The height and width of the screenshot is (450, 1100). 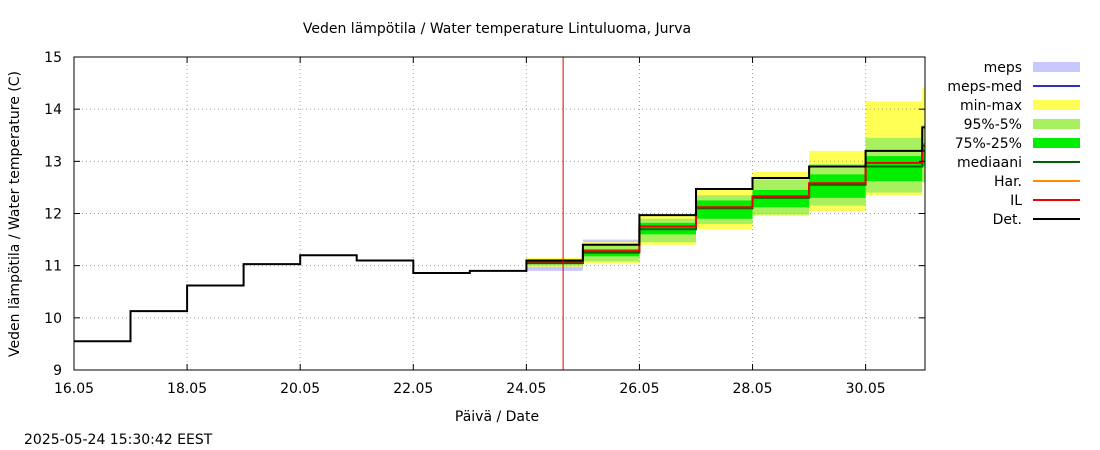 What do you see at coordinates (497, 417) in the screenshot?
I see `x-axis-label: Päivä / Date` at bounding box center [497, 417].